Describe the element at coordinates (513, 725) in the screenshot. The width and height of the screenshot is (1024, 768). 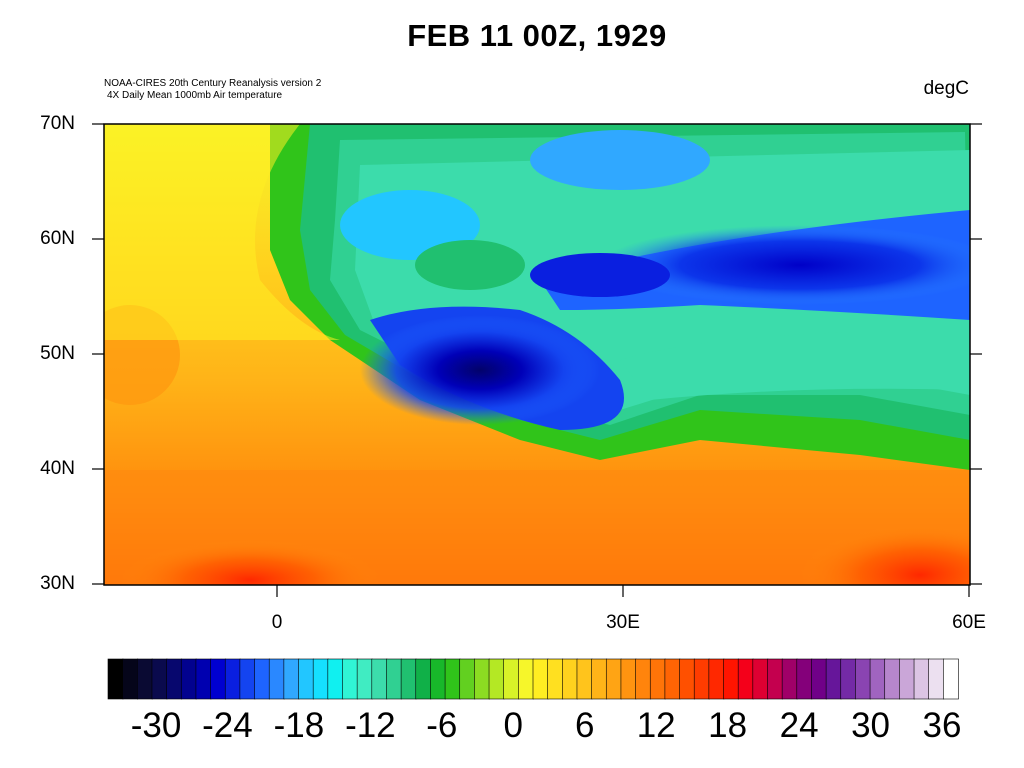
I see `colorbar-tick-label: 0` at that location.